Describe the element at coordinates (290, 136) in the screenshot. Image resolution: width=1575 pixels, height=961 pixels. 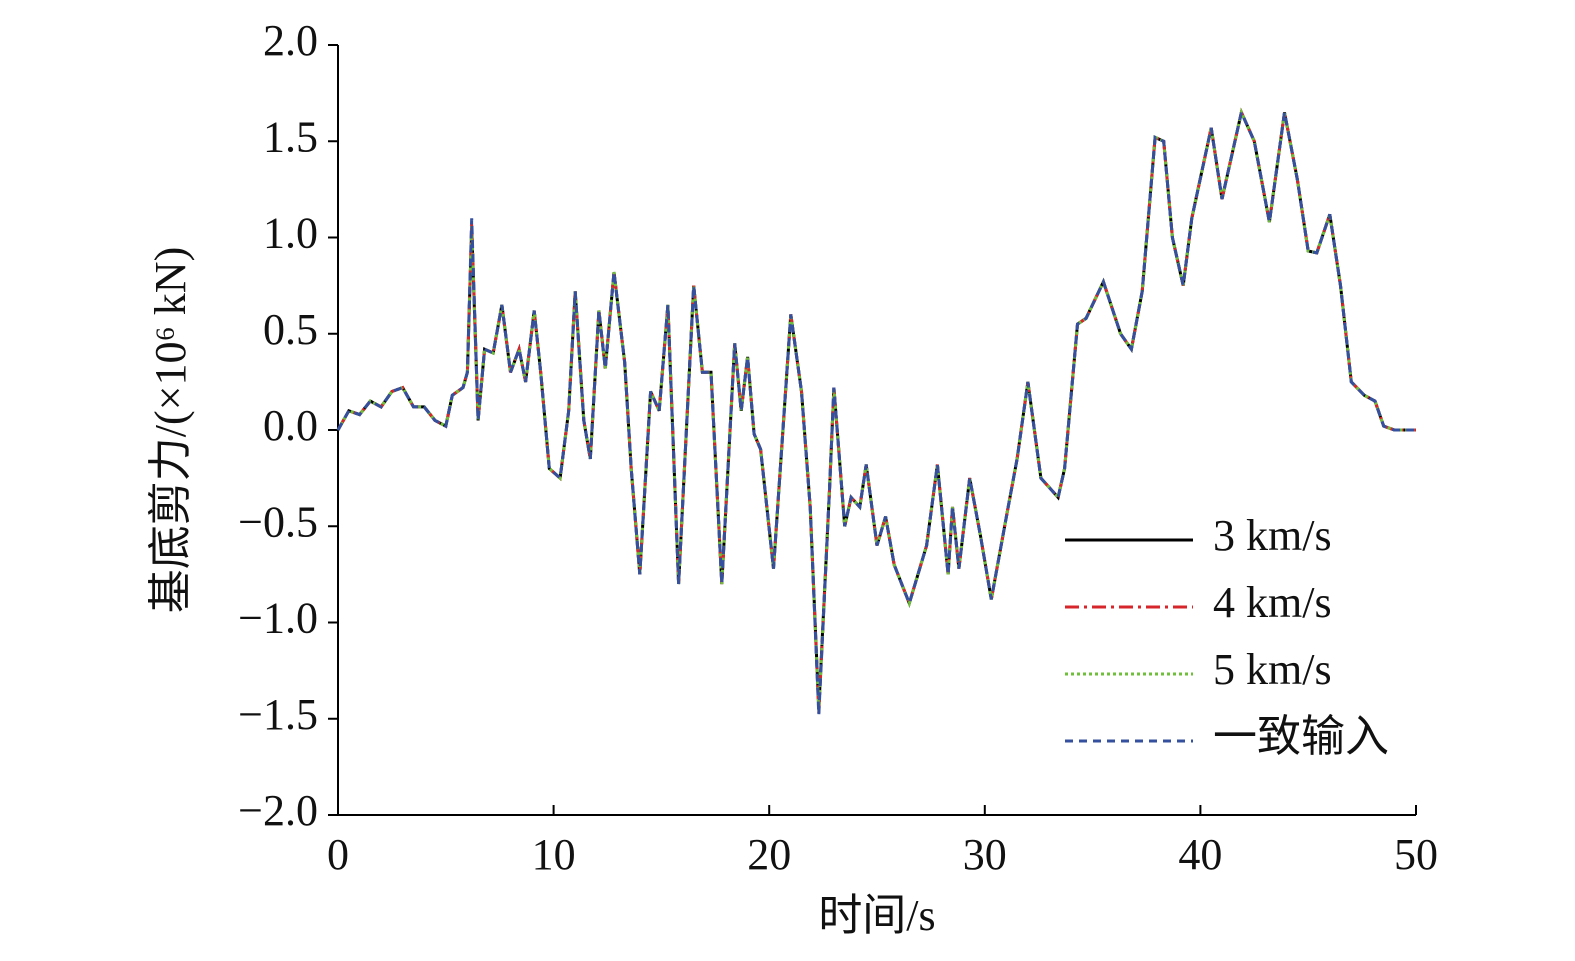
I see `y-tick-label: 1.5` at that location.